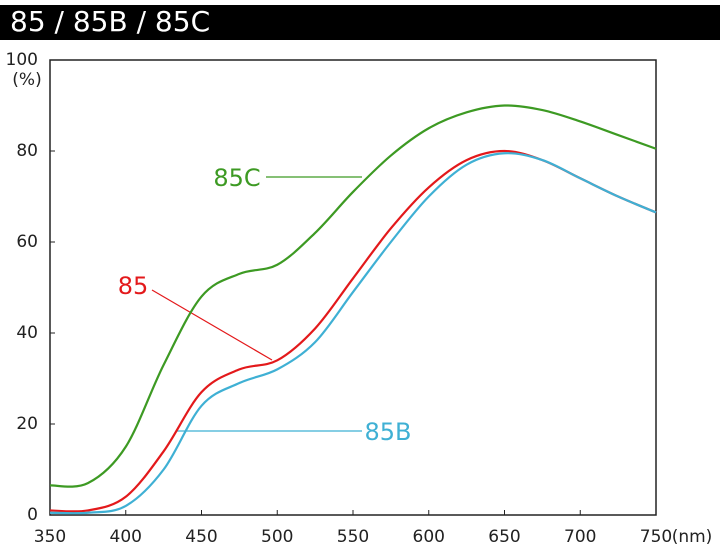 The height and width of the screenshot is (553, 720). I want to click on y-tick-label: 60, so click(27, 242).